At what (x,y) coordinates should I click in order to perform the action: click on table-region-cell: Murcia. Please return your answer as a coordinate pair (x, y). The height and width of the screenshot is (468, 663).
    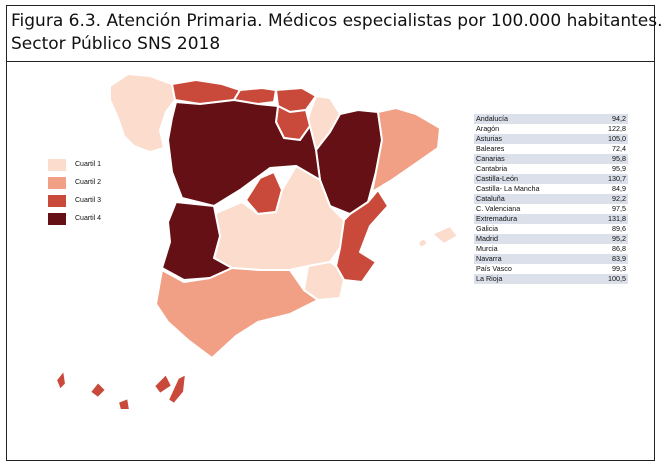
    Looking at the image, I should click on (523, 249).